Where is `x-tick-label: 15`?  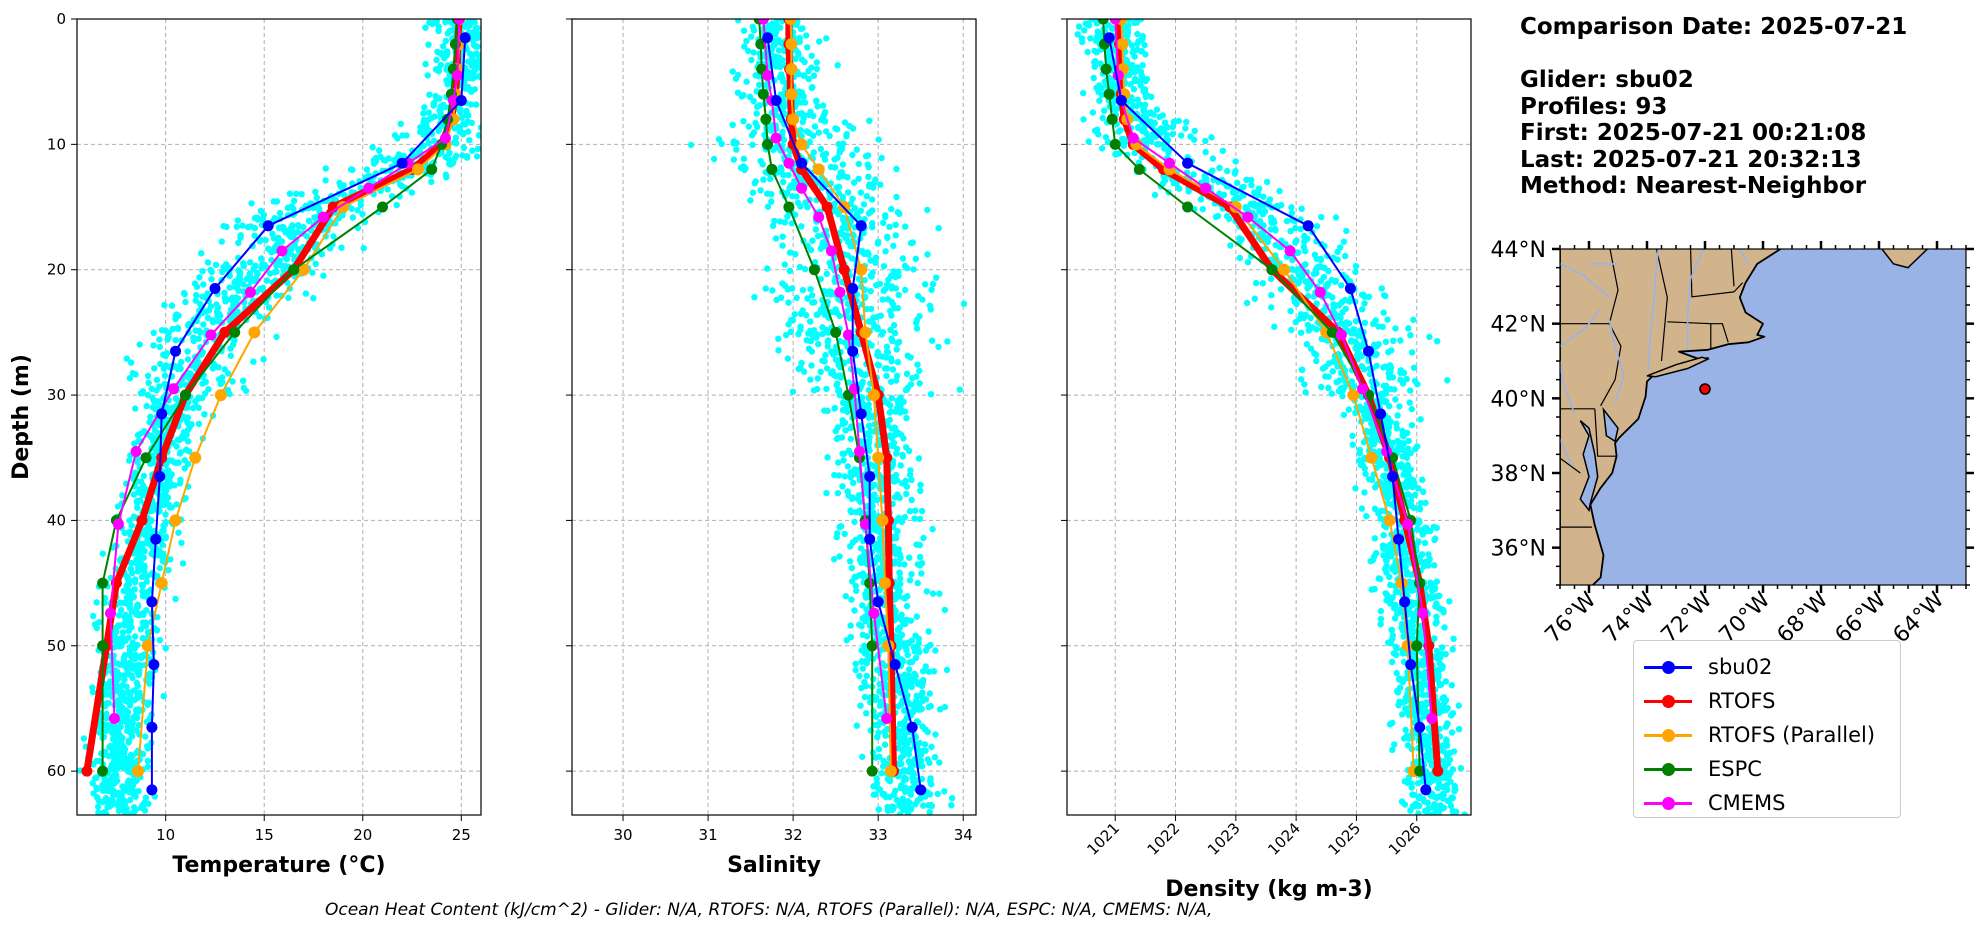 x-tick-label: 15 is located at coordinates (264, 835).